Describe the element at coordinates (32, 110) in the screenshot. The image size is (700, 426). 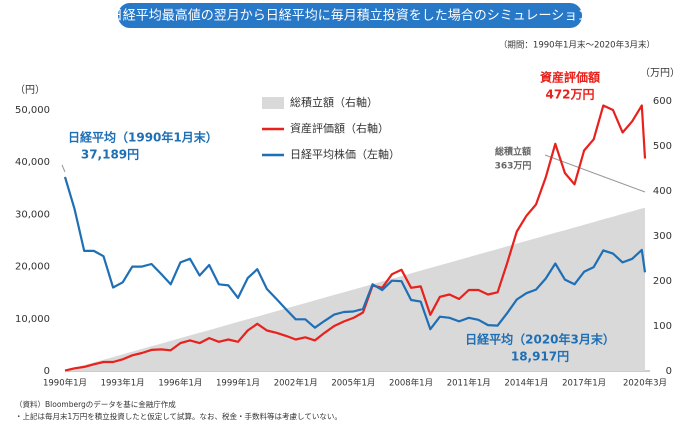
I see `y-tick-label: 50,000` at that location.